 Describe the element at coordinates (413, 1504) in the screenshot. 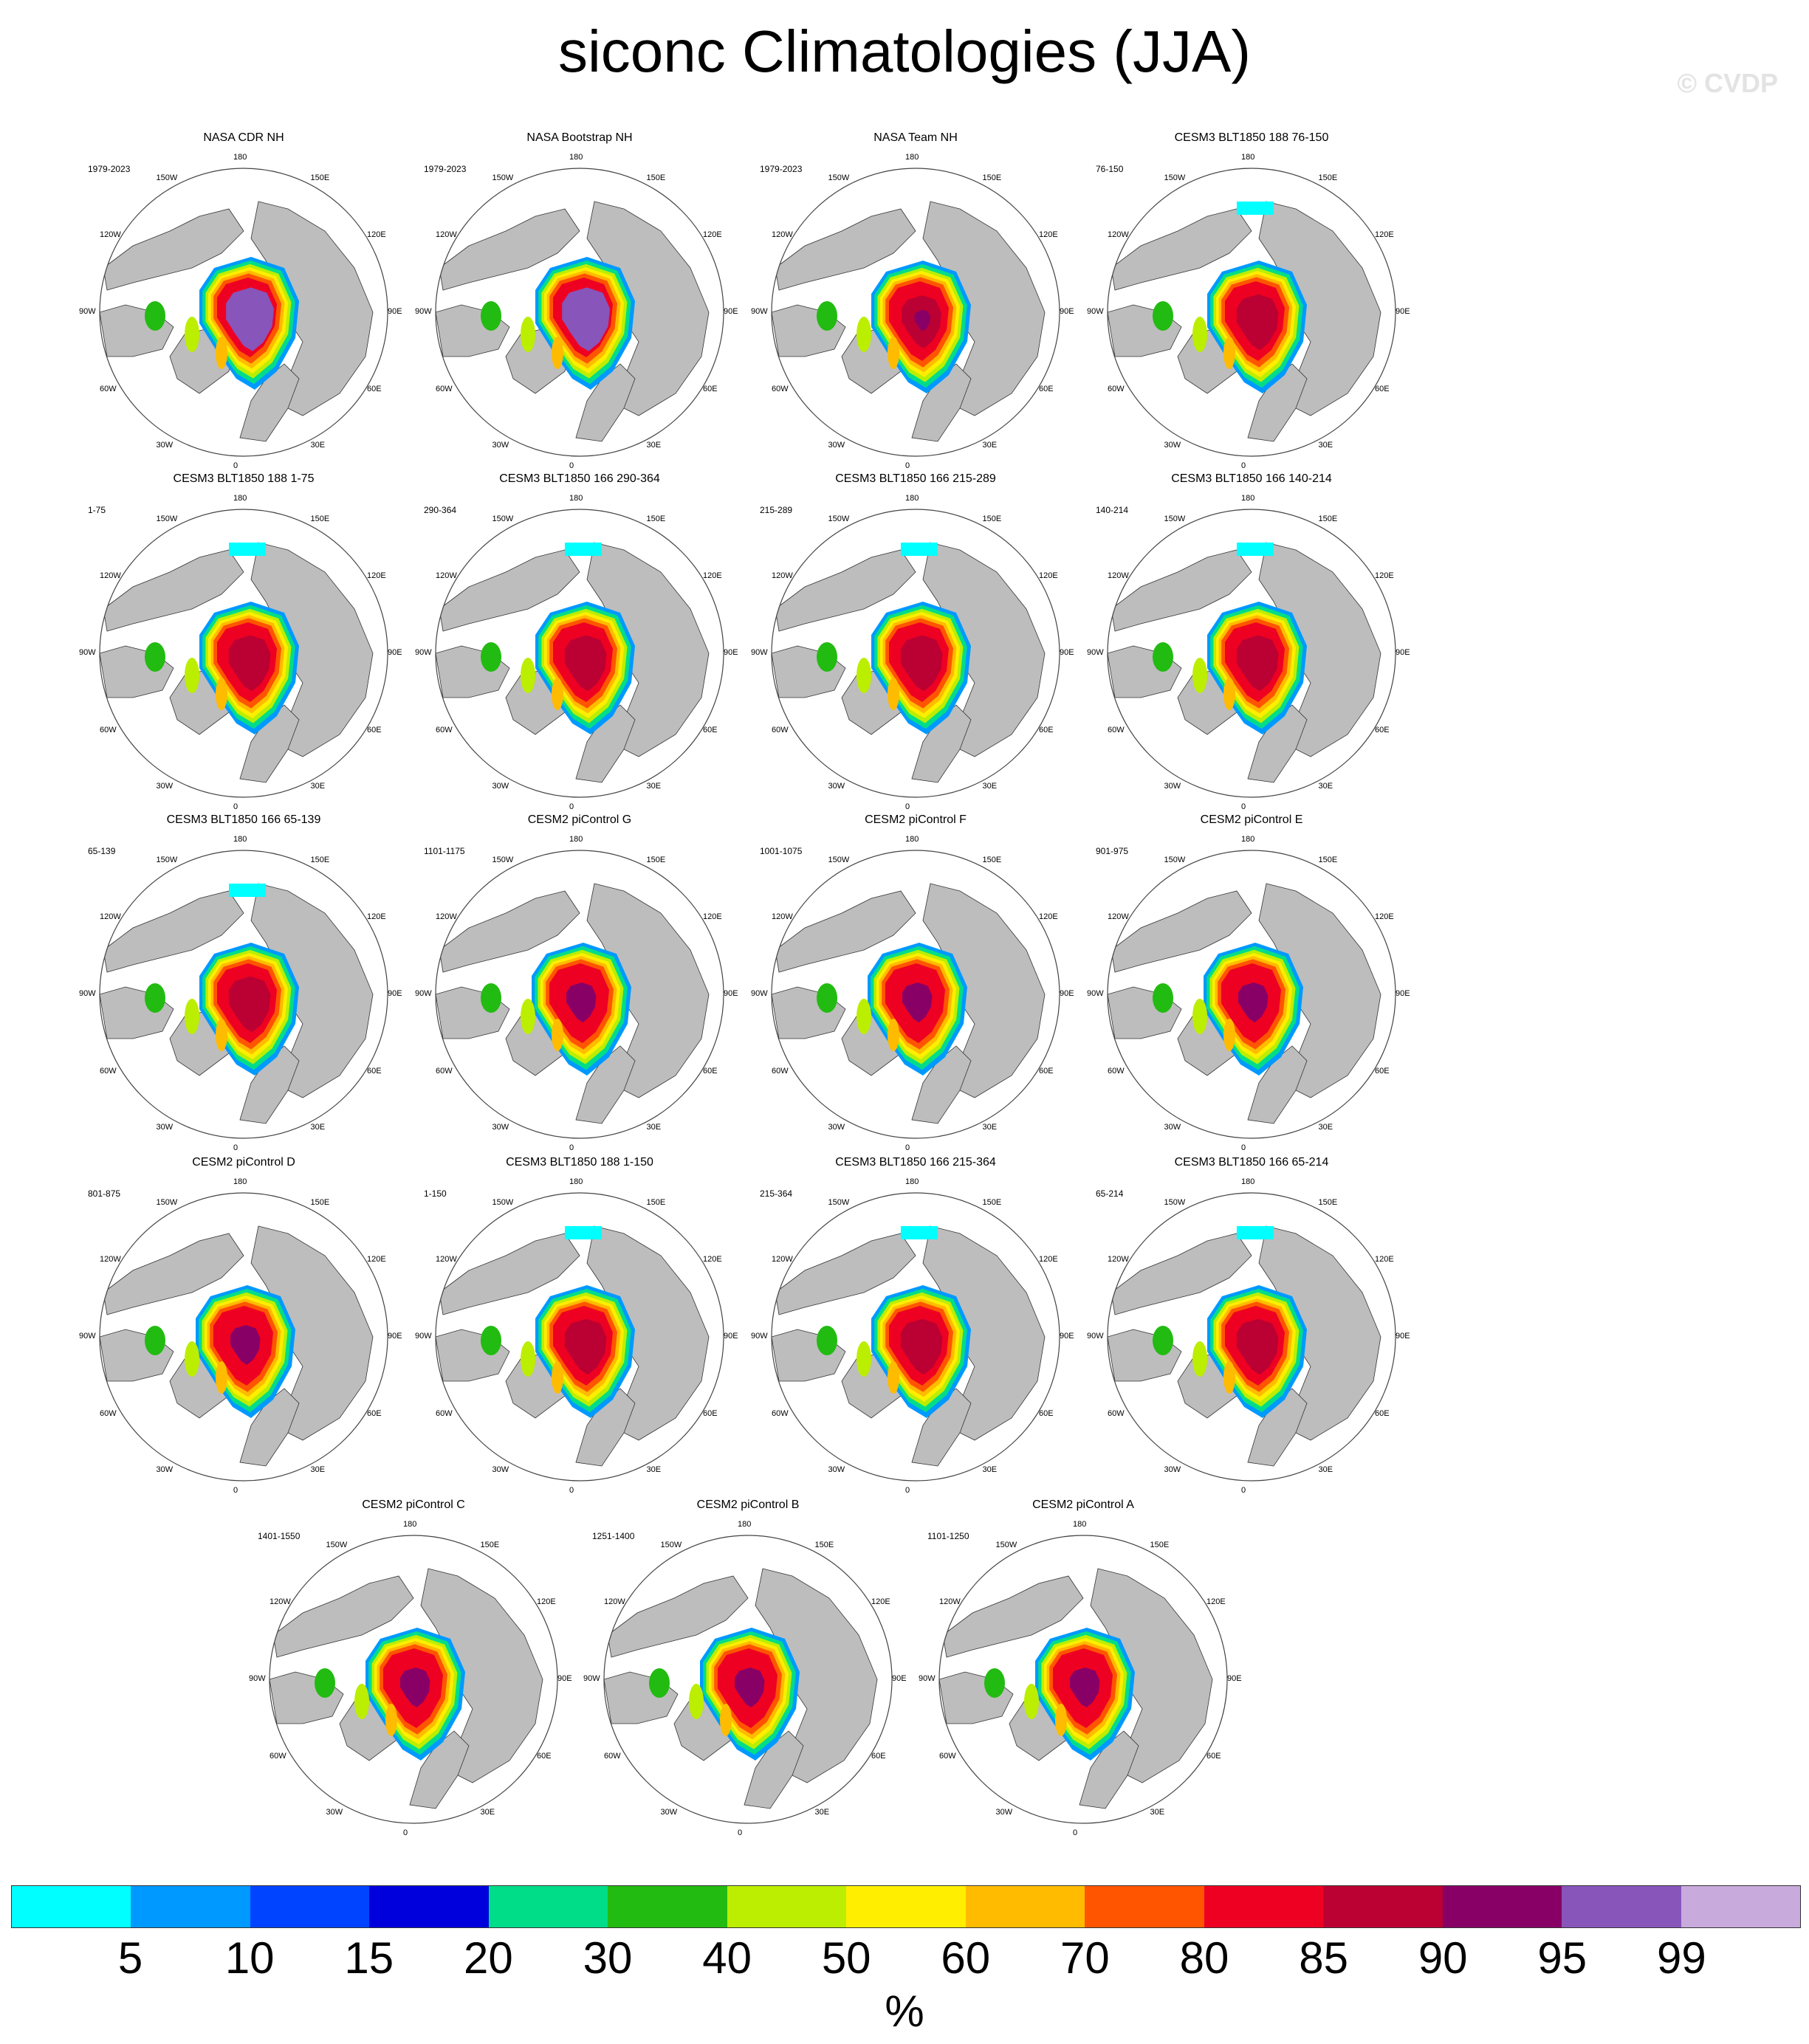

I see `panel-title: CESM2 piControl C` at that location.